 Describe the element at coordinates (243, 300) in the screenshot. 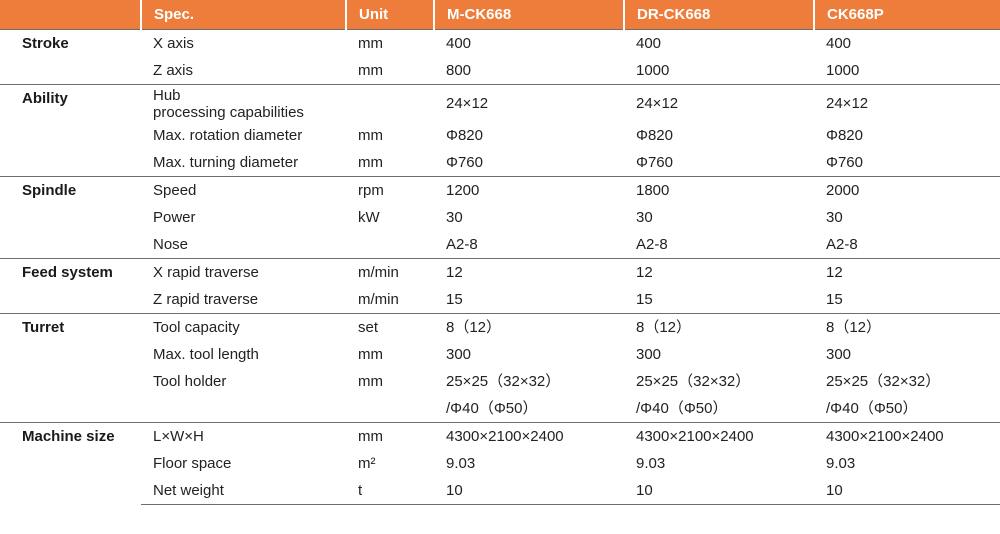

I see `spec-cell: Z rapid traverse` at that location.